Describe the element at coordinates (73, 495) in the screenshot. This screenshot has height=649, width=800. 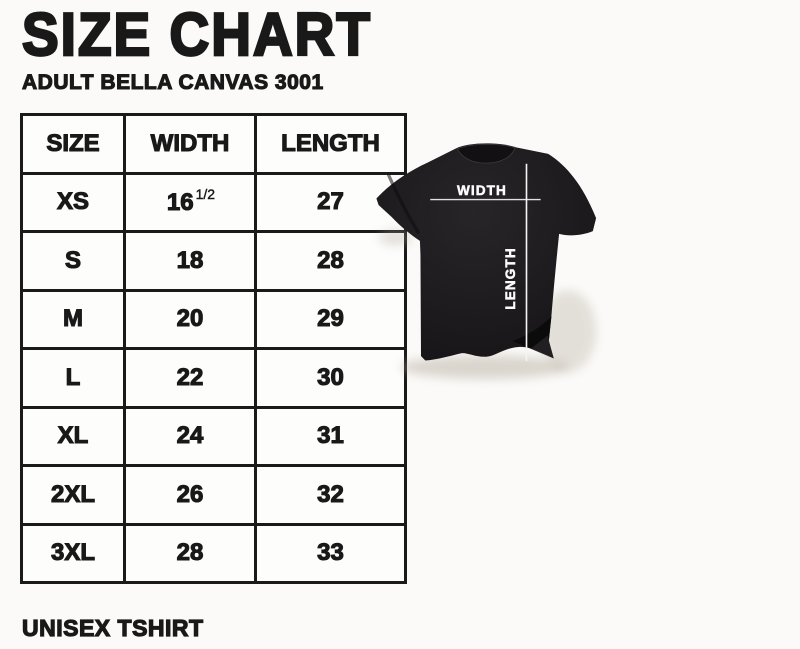
I see `size-cell: 2XL` at that location.